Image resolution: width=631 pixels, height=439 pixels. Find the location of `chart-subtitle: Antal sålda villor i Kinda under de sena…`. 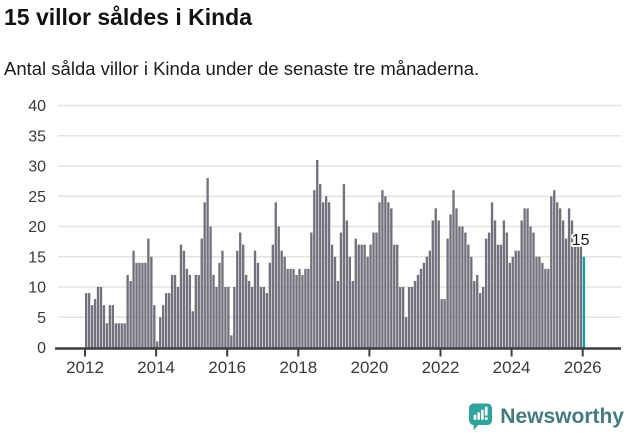

chart-subtitle: Antal sålda villor i Kinda under de sena… is located at coordinates (242, 68).